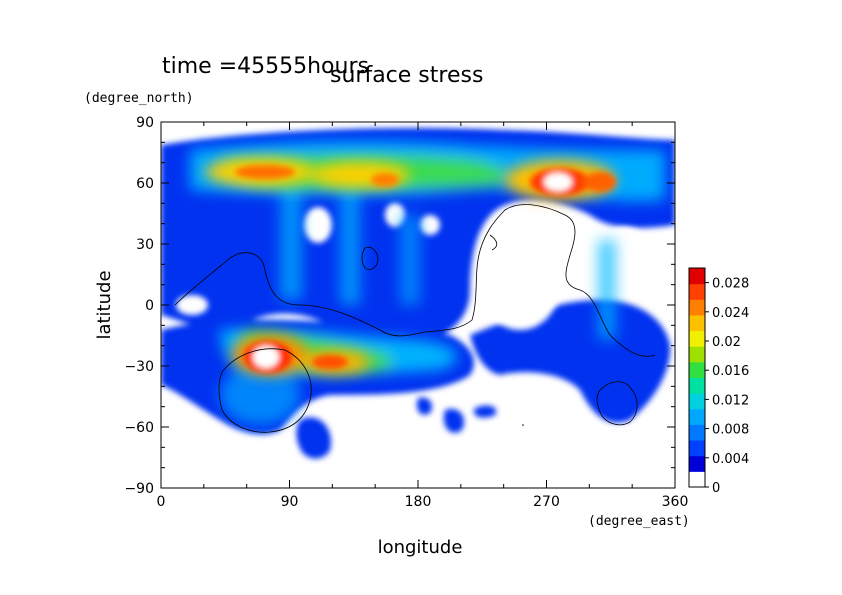  Describe the element at coordinates (726, 342) in the screenshot. I see `colorbar-tick-label: 0.02` at that location.